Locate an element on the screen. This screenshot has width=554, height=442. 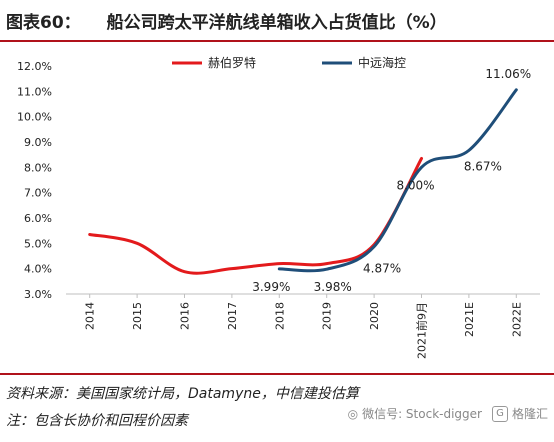
watermark: ◎ 微信号: Stock-digger G 格隆汇 is located at coordinates (448, 413).